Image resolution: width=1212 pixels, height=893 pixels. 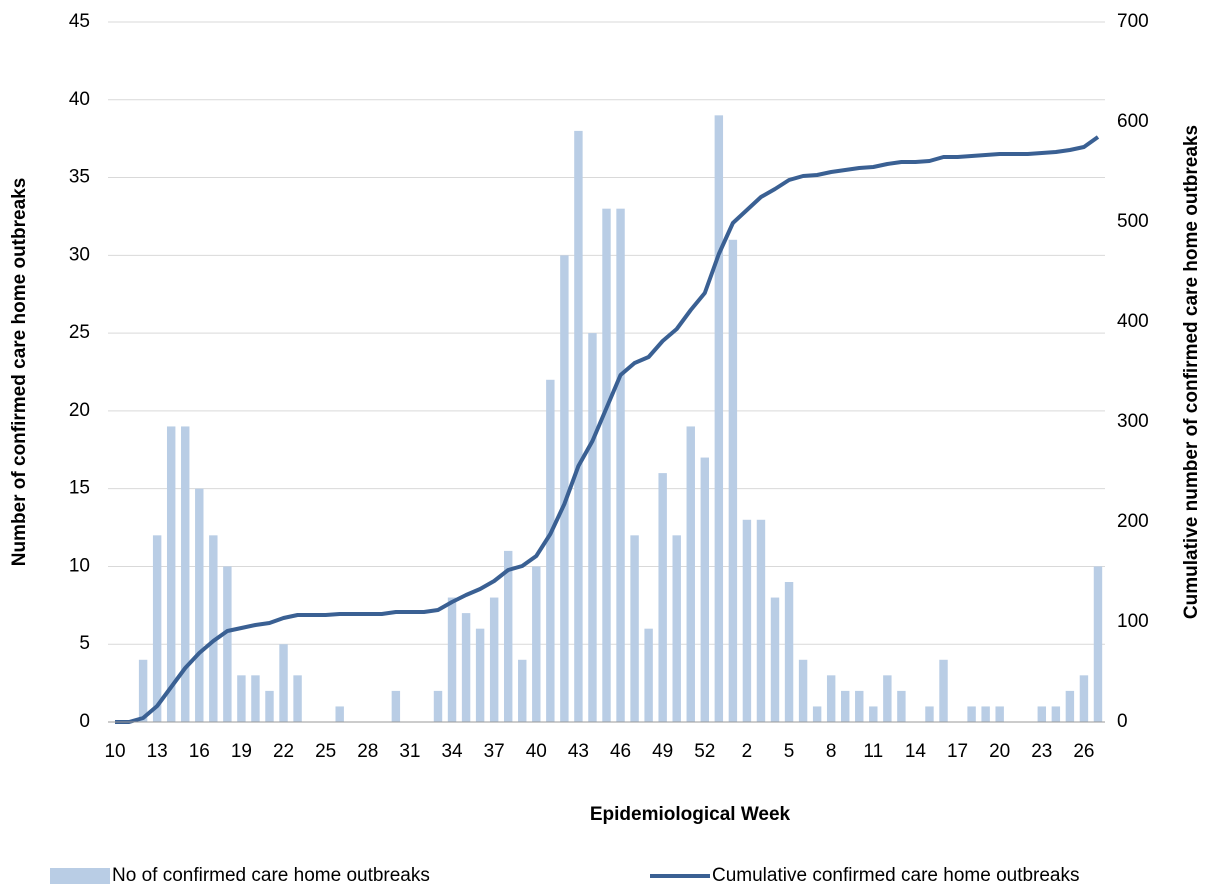 I want to click on x-tick-label: 31, so click(x=409, y=751).